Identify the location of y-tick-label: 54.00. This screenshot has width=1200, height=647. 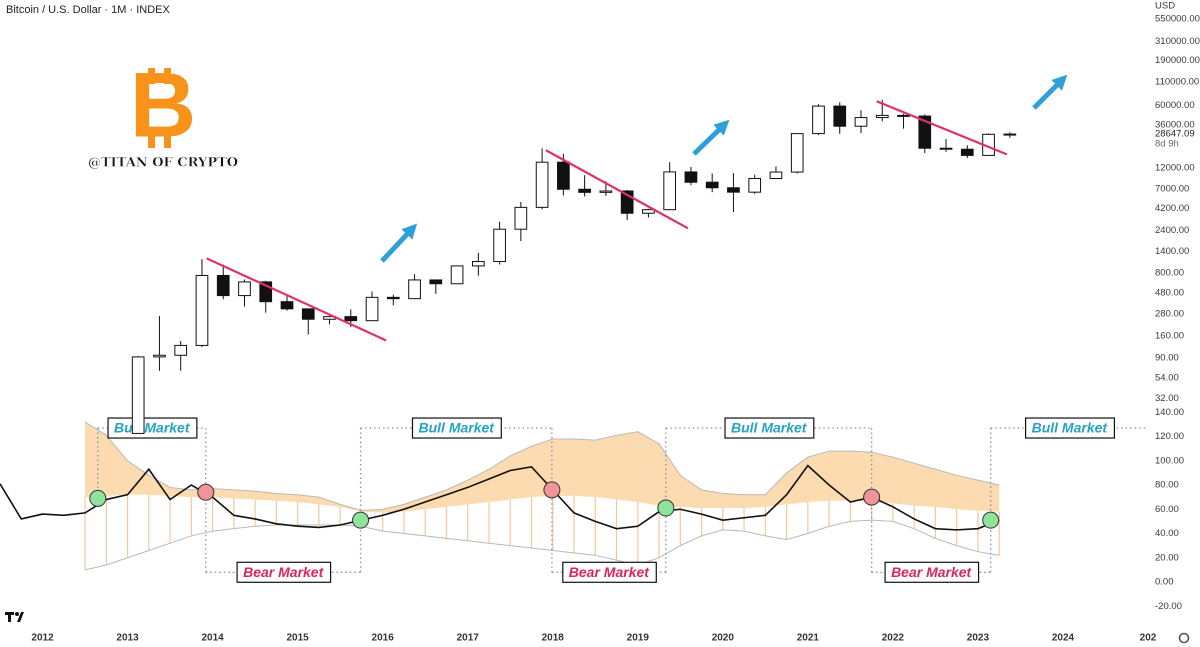
(1167, 378).